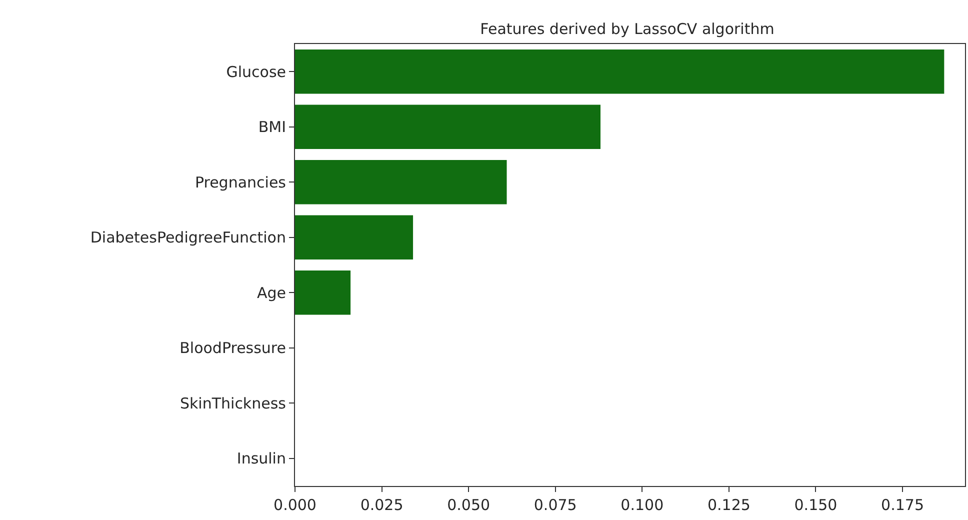  Describe the element at coordinates (233, 403) in the screenshot. I see `y-tick-label: SkinThickness` at that location.